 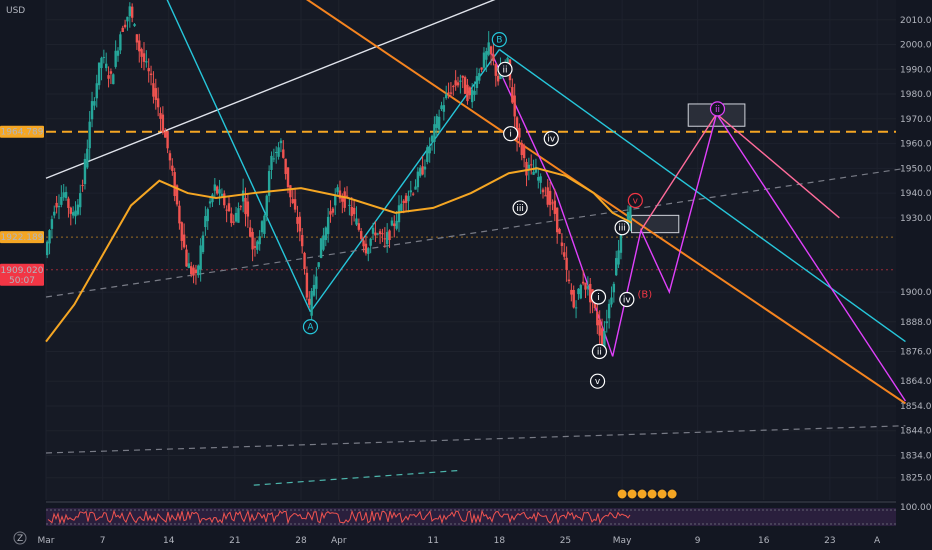 What do you see at coordinates (22, 238) in the screenshot?
I see `price-label-text: 1922.189` at bounding box center [22, 238].